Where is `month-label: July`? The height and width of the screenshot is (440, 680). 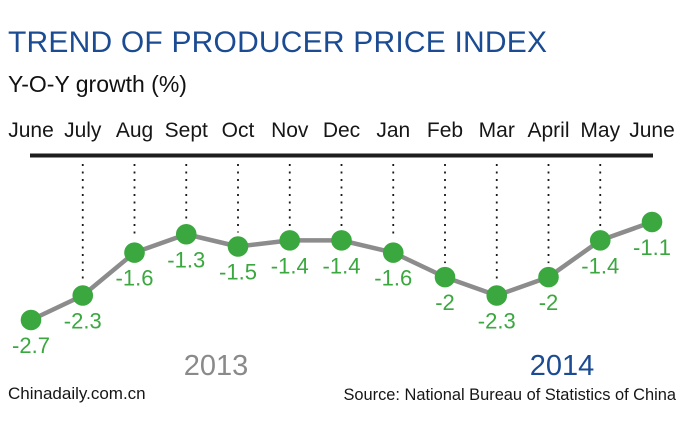 month-label: July is located at coordinates (83, 130).